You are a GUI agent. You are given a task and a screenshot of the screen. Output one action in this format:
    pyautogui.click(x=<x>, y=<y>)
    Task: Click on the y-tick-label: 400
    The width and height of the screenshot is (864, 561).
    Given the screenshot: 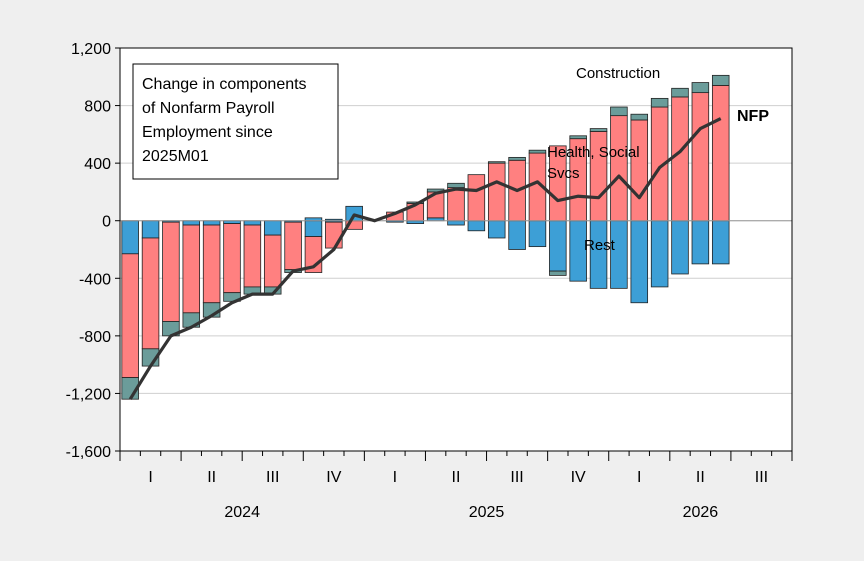 What is the action you would take?
    pyautogui.click(x=97, y=164)
    